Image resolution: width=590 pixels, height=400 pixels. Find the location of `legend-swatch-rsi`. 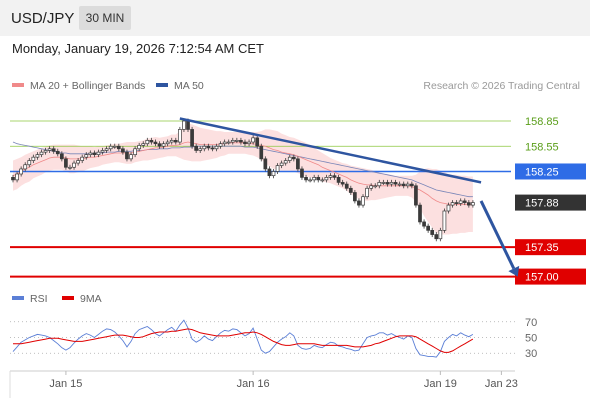

legend-swatch-rsi is located at coordinates (18, 298).